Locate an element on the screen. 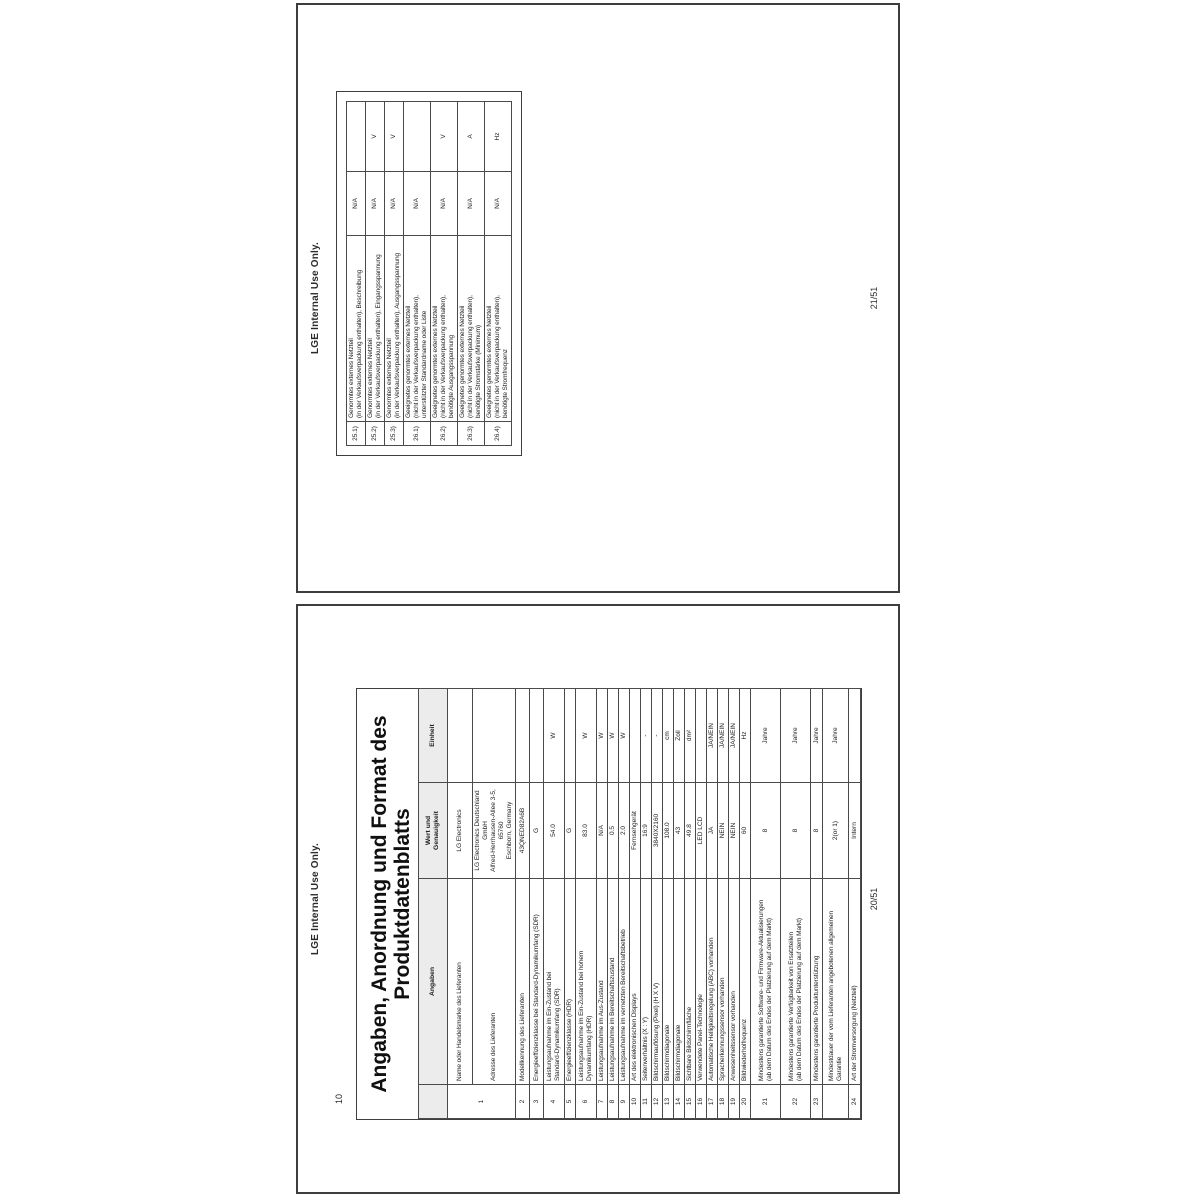 The height and width of the screenshot is (1200, 1200). cell-unit: - is located at coordinates (646, 735).